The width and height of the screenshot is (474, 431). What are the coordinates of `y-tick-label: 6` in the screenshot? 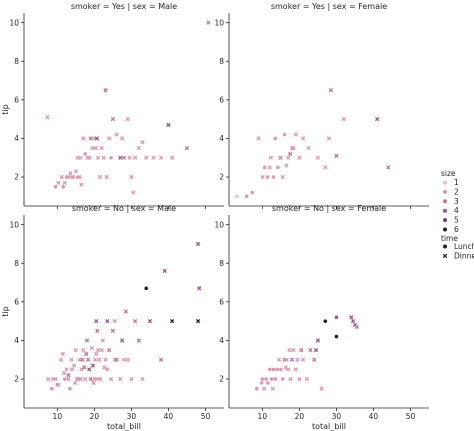 It's located at (16, 301).